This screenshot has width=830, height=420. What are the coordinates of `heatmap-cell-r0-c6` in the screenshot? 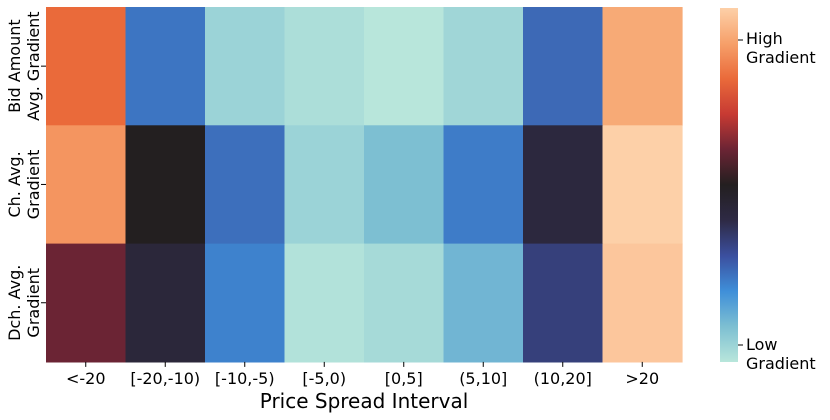 It's located at (563, 66).